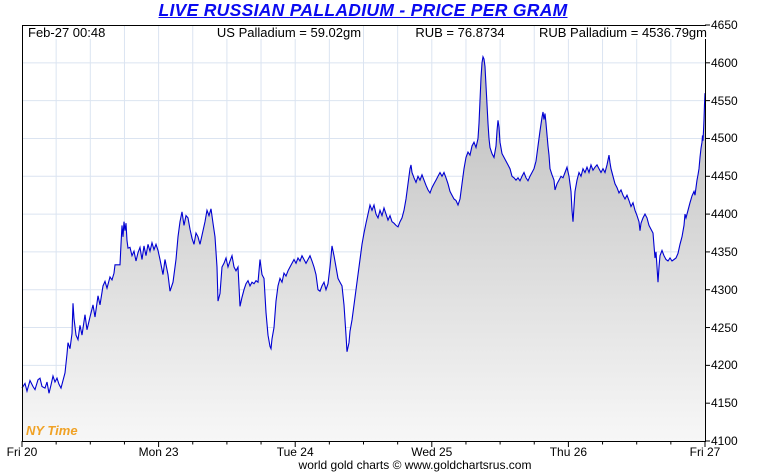  Describe the element at coordinates (622, 32) in the screenshot. I see `quote-rub-palladium: RUB Palladium = 4536.79gm` at that location.